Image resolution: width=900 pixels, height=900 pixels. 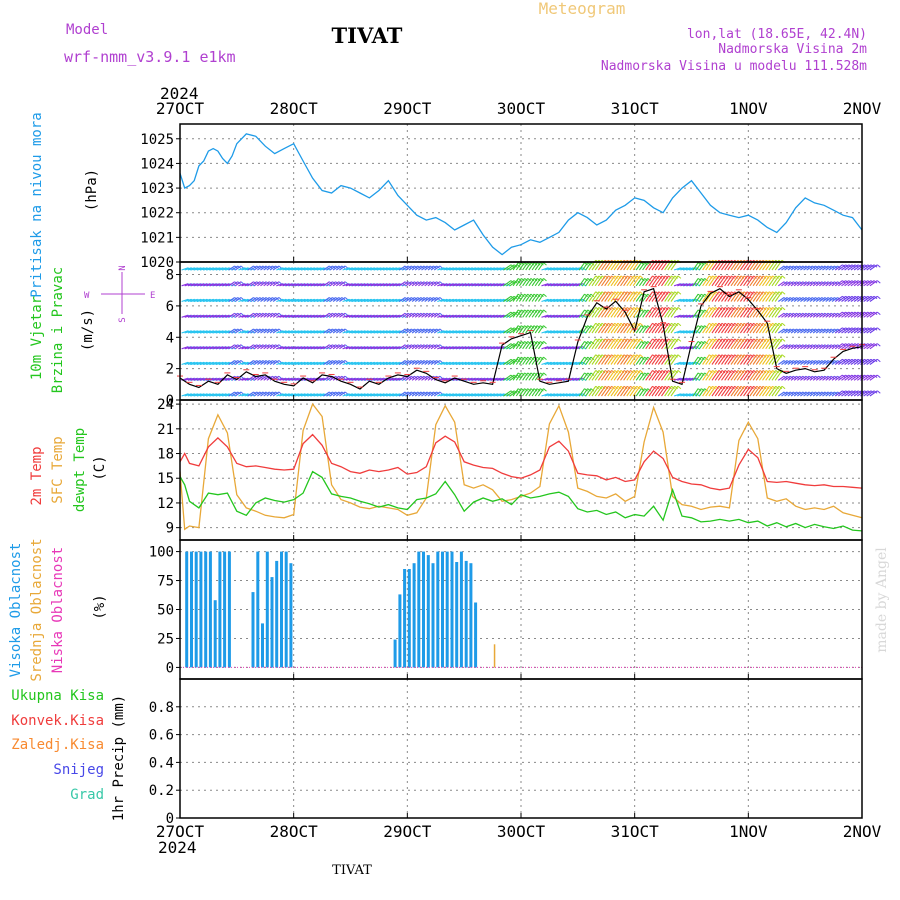 I want to click on dewpt-line, so click(x=521, y=501).